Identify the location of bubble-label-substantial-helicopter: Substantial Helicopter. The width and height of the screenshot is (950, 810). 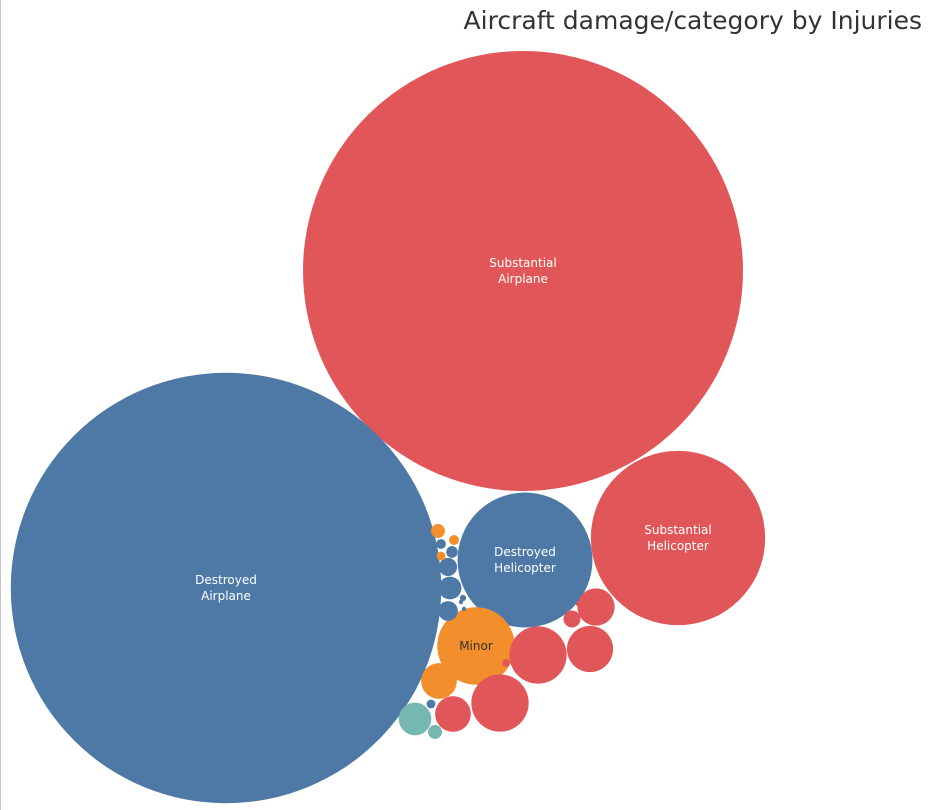
(677, 538).